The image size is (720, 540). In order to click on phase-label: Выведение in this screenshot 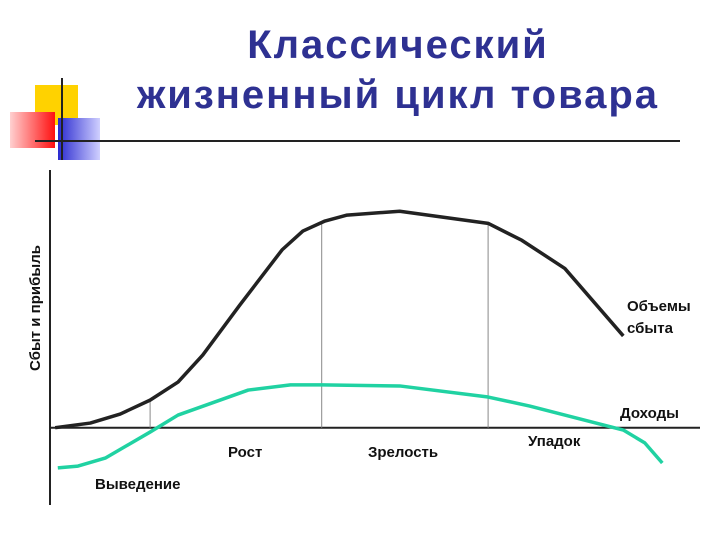, I will do `click(138, 484)`.